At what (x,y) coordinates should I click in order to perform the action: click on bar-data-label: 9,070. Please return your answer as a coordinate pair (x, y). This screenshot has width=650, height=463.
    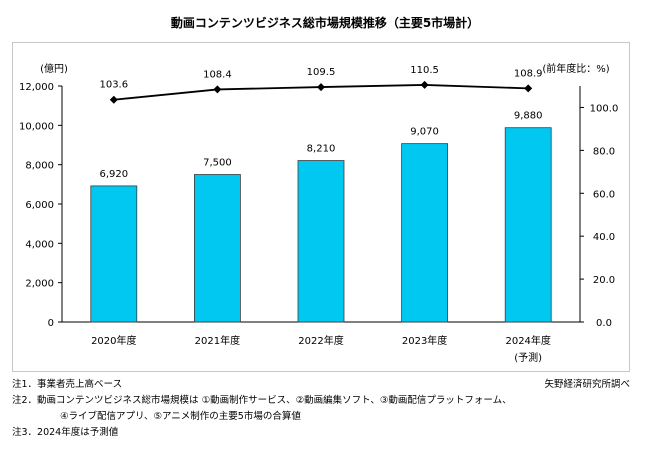
    Looking at the image, I should click on (424, 132).